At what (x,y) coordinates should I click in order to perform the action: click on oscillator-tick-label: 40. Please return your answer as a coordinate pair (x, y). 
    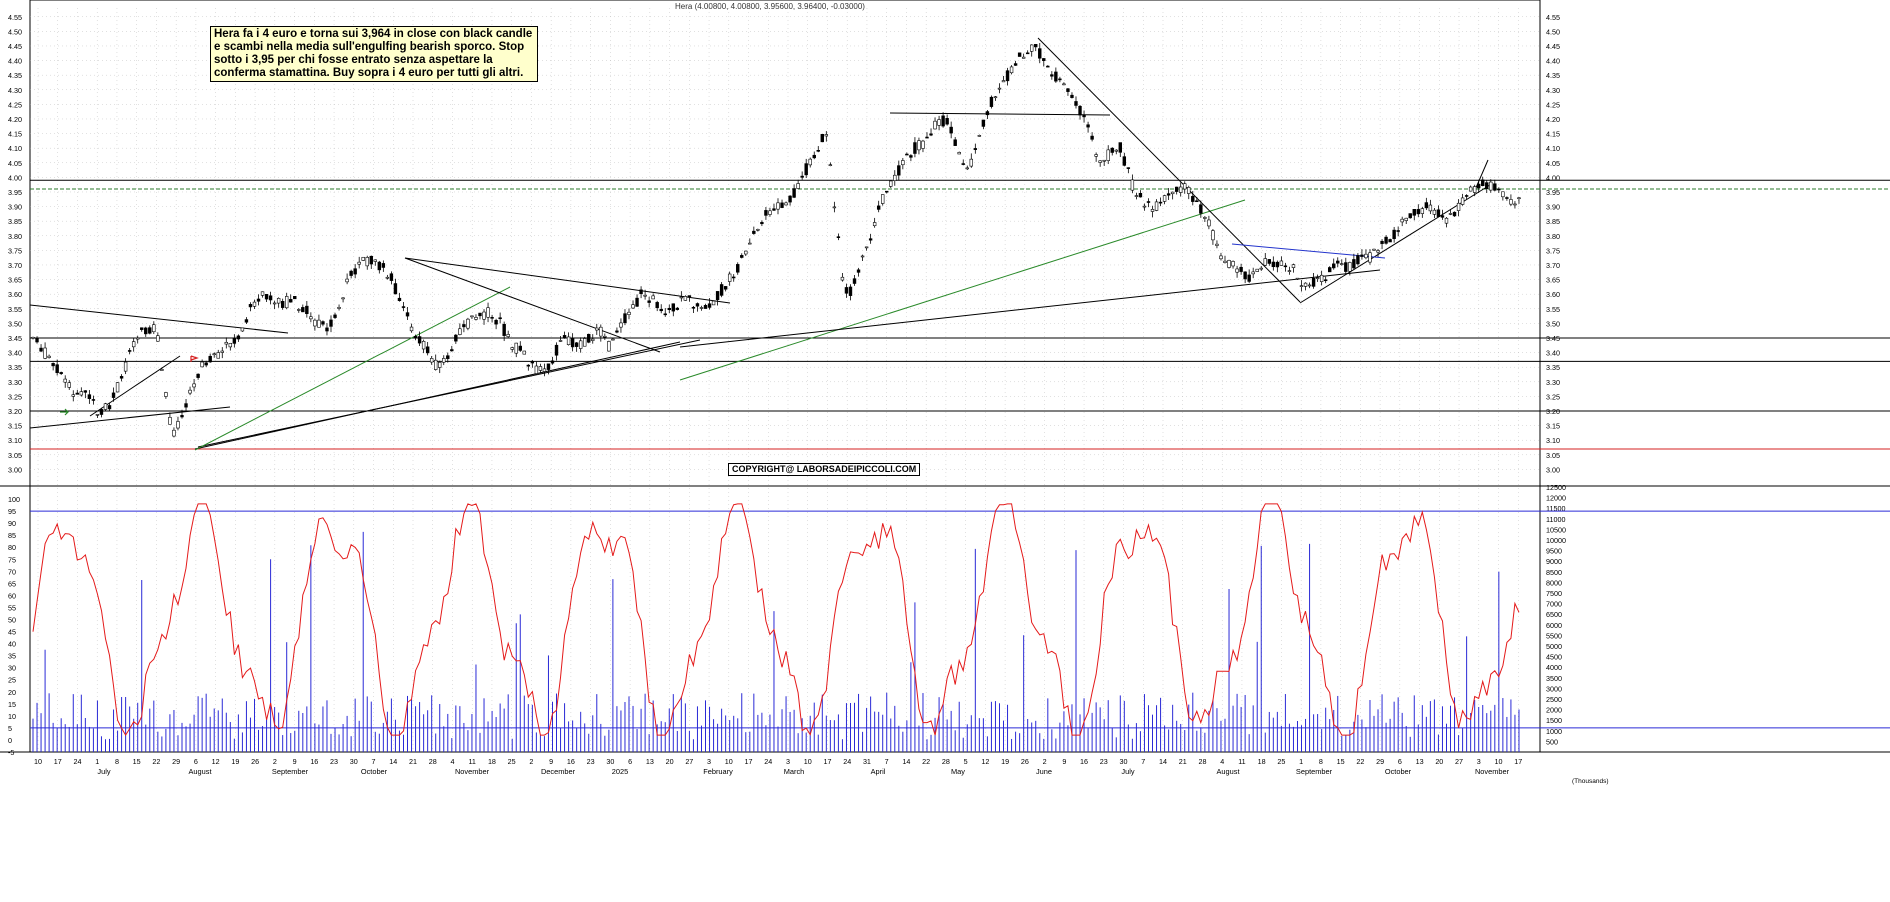
    Looking at the image, I should click on (12, 644).